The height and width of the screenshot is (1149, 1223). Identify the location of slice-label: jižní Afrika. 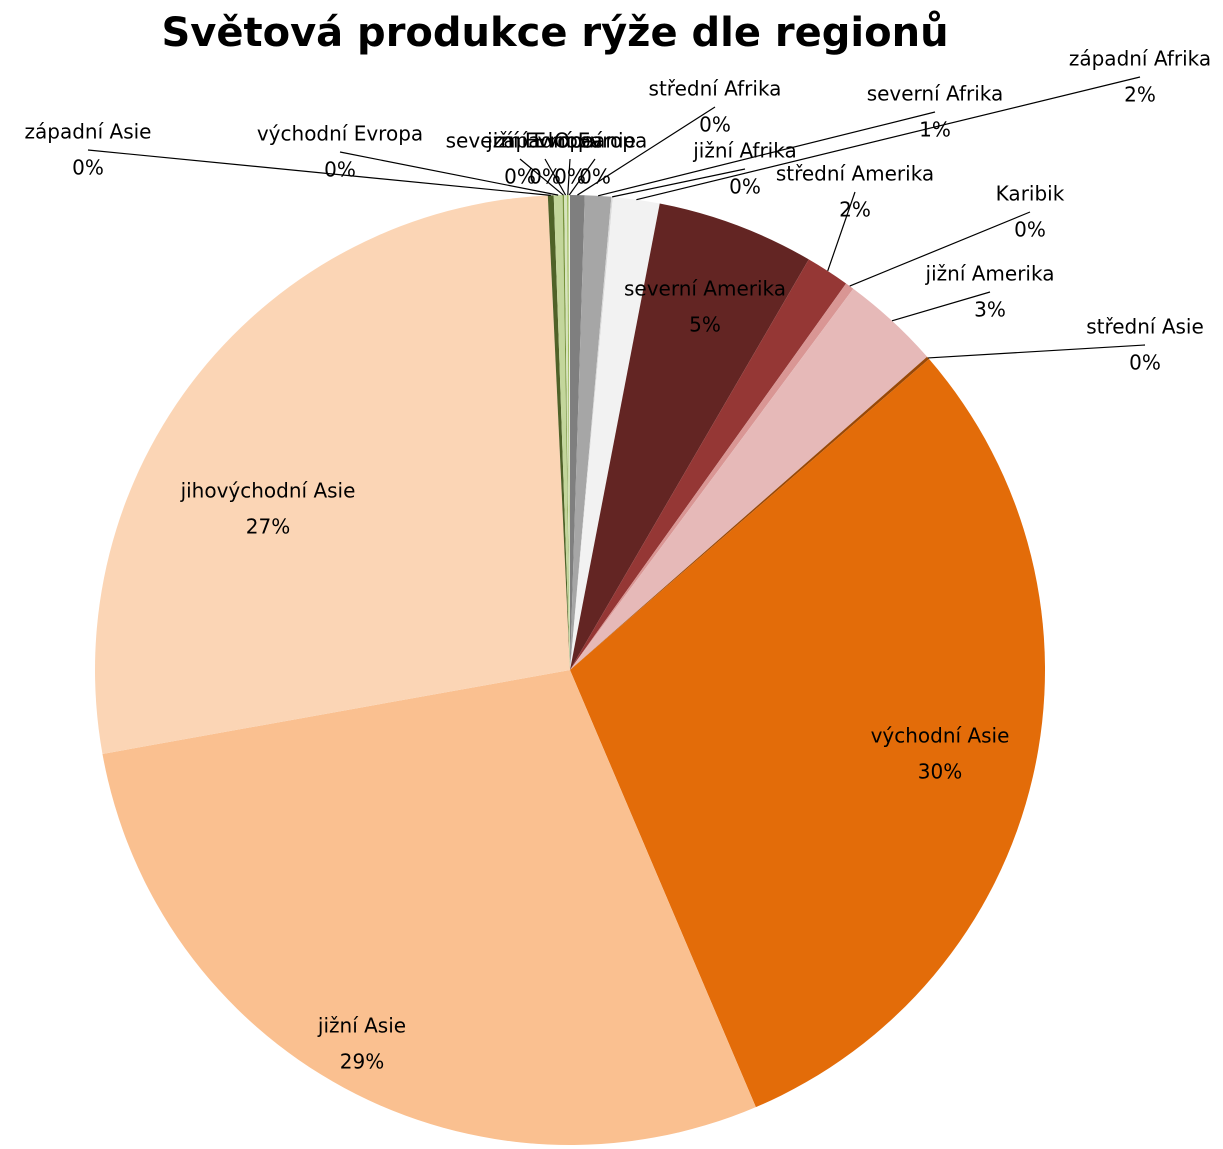
(744, 151).